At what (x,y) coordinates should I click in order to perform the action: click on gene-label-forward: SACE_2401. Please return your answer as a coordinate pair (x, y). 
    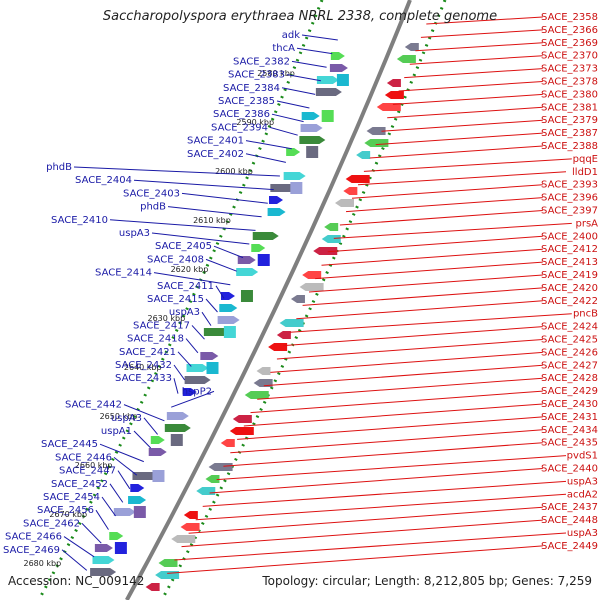
    Looking at the image, I should click on (215, 141).